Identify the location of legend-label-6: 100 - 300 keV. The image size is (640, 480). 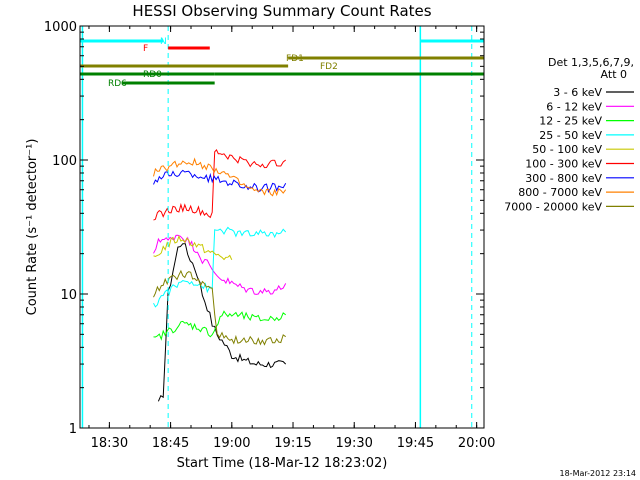
(563, 164).